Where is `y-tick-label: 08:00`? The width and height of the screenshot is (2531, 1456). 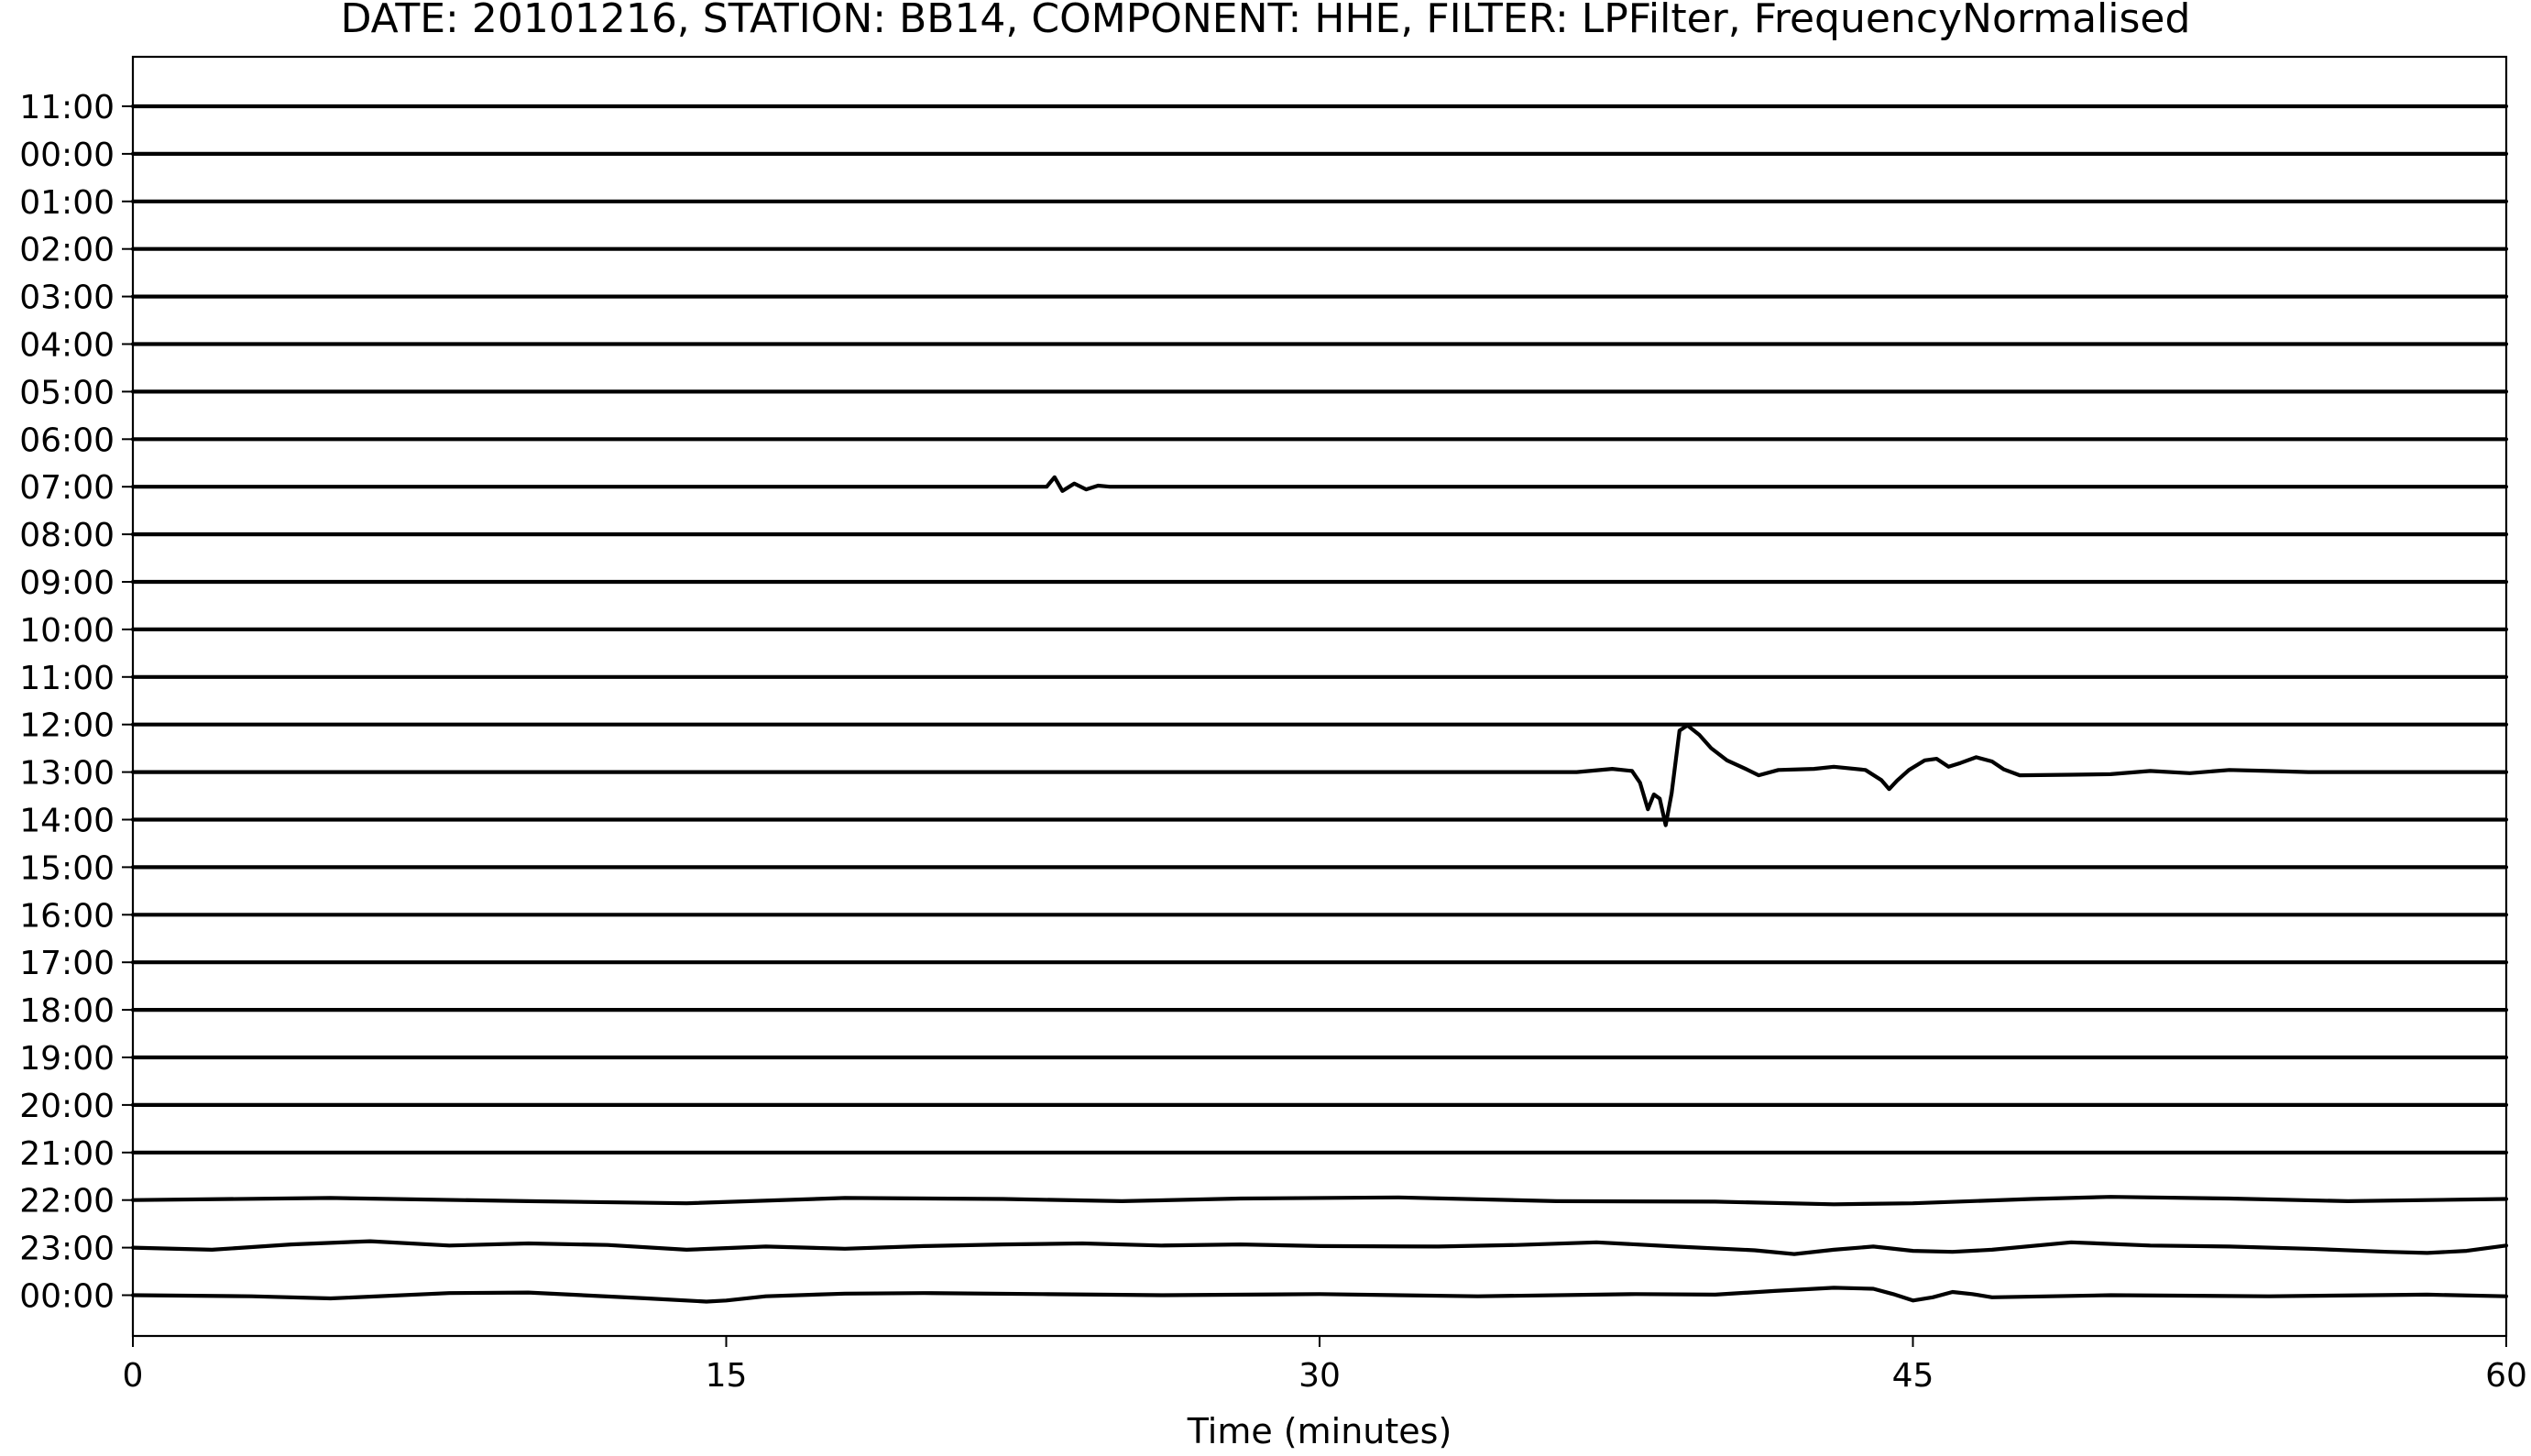
y-tick-label: 08:00 is located at coordinates (67, 535).